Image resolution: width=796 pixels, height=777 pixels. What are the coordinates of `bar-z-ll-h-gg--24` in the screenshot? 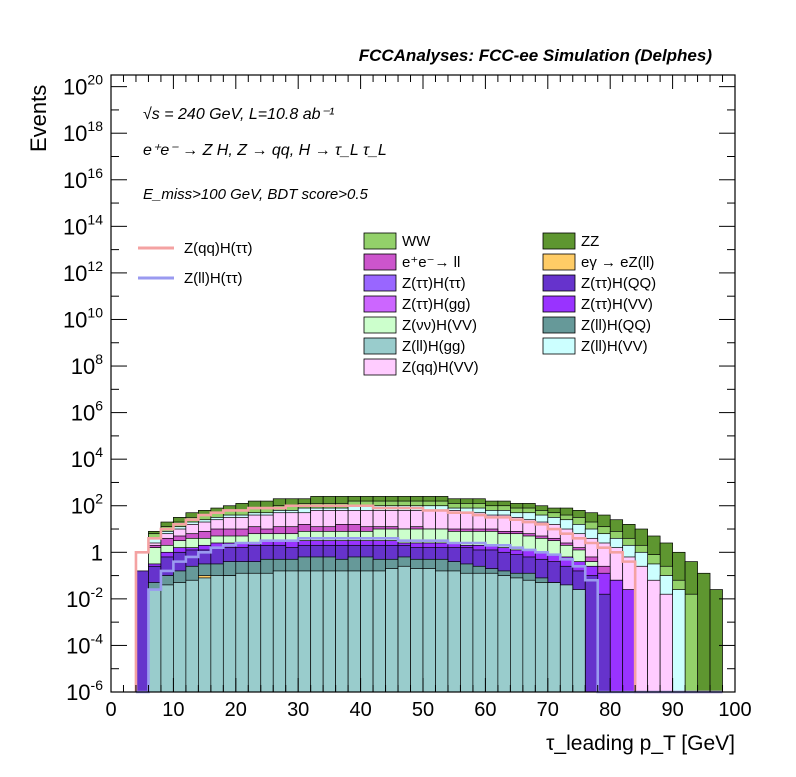 It's located at (442, 631).